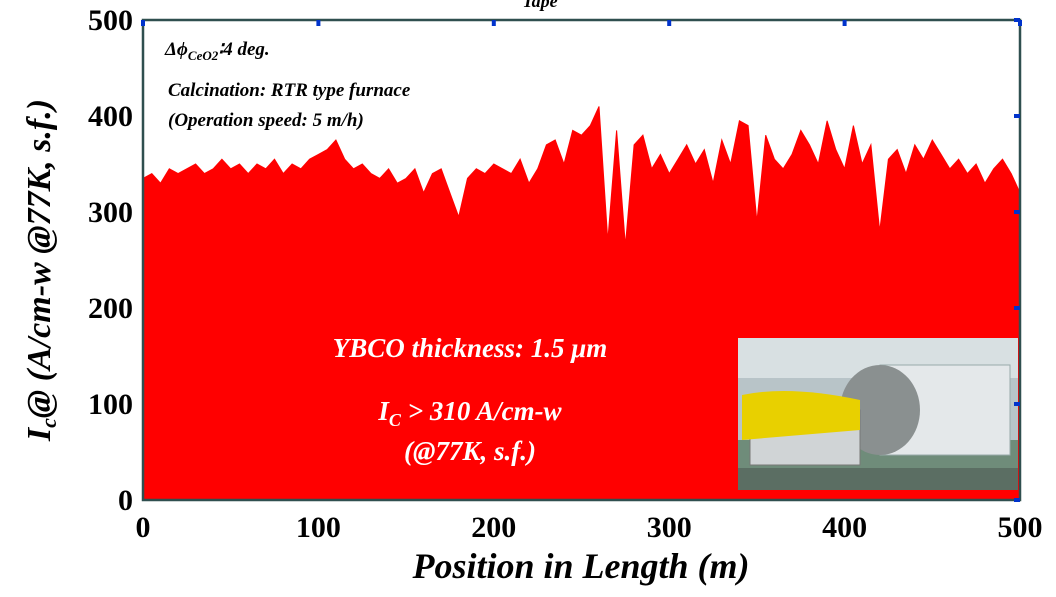 This screenshot has width=1056, height=597. What do you see at coordinates (669, 527) in the screenshot?
I see `x-tick-label: 300` at bounding box center [669, 527].